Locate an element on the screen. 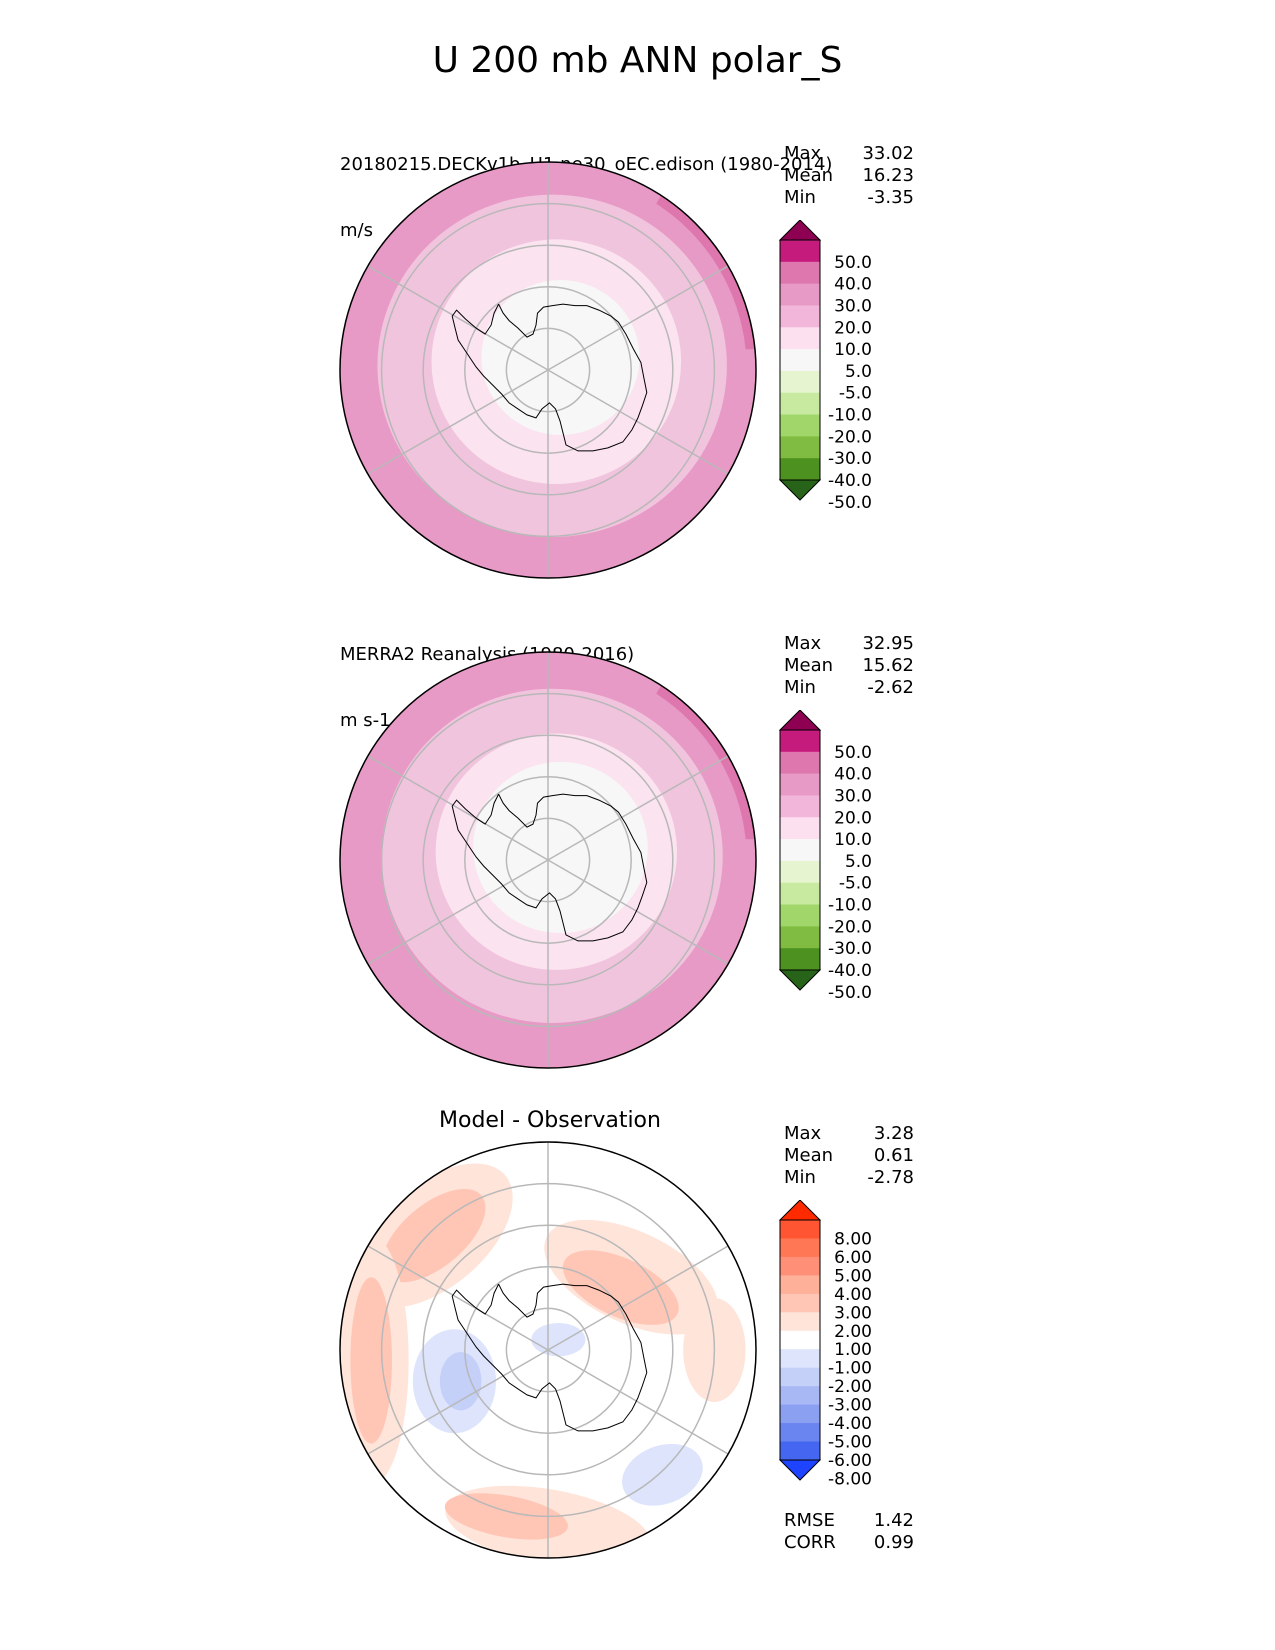 The width and height of the screenshot is (1275, 1650). test-stats: Max 33.02 Mean 16.23 Min -3.35 is located at coordinates (849, 176).